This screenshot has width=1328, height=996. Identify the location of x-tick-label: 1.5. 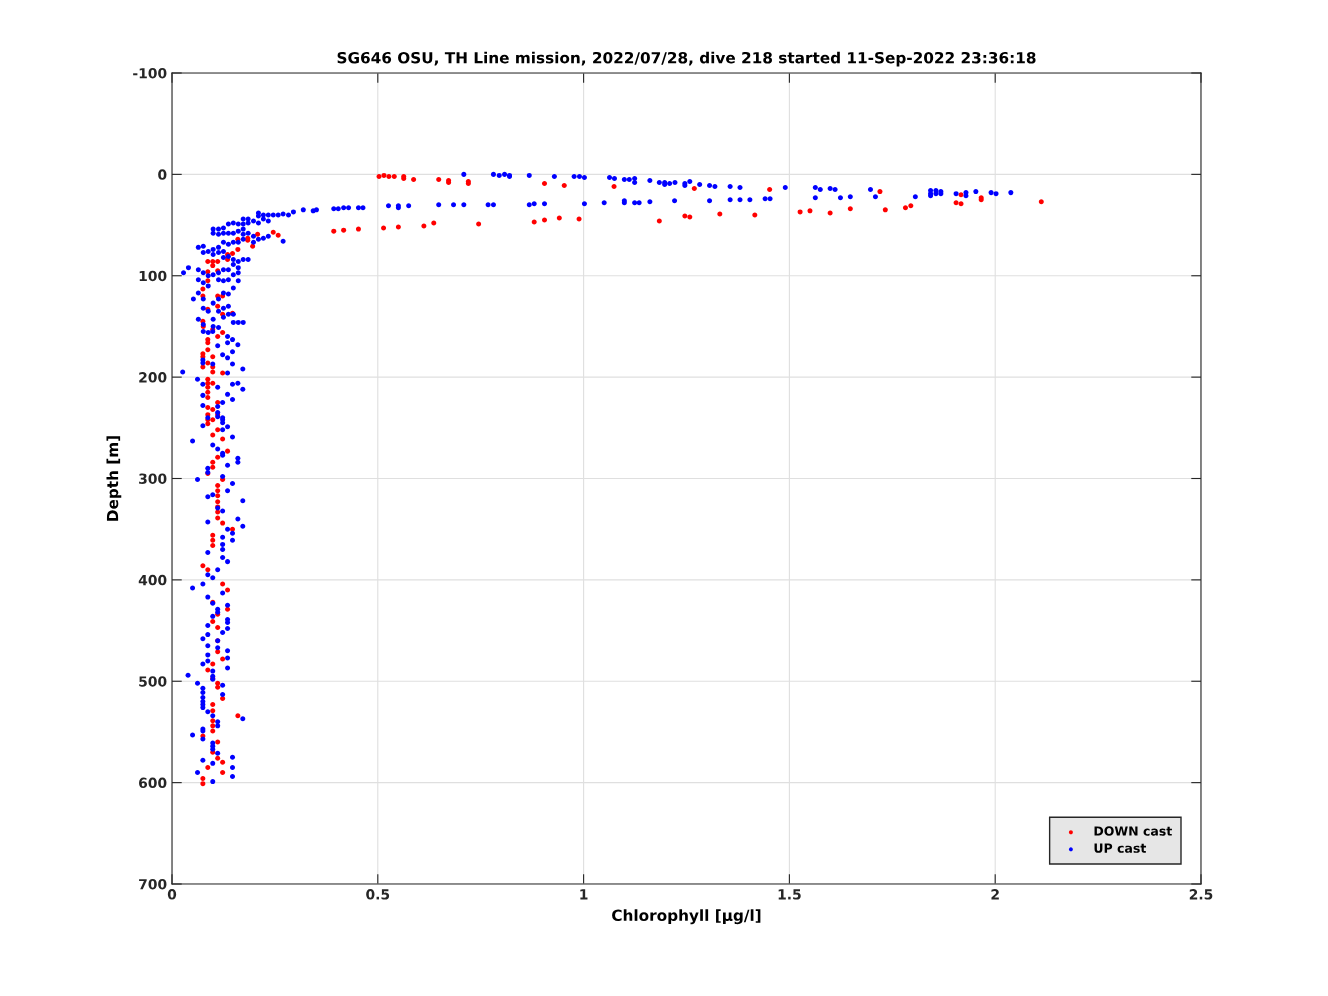
(789, 894).